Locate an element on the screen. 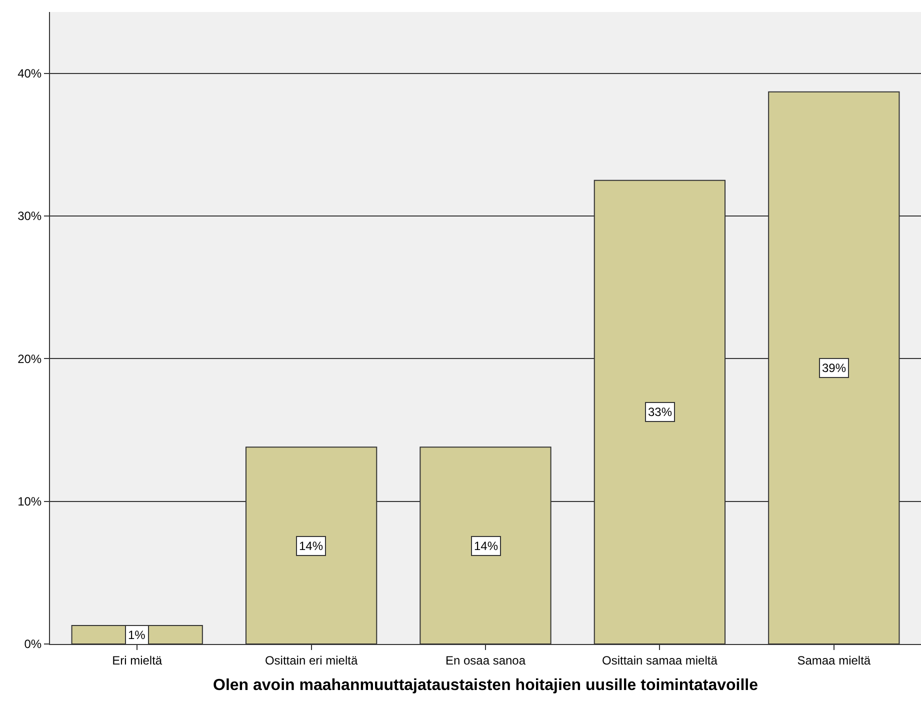  y-tick-label: 40% is located at coordinates (30, 73).